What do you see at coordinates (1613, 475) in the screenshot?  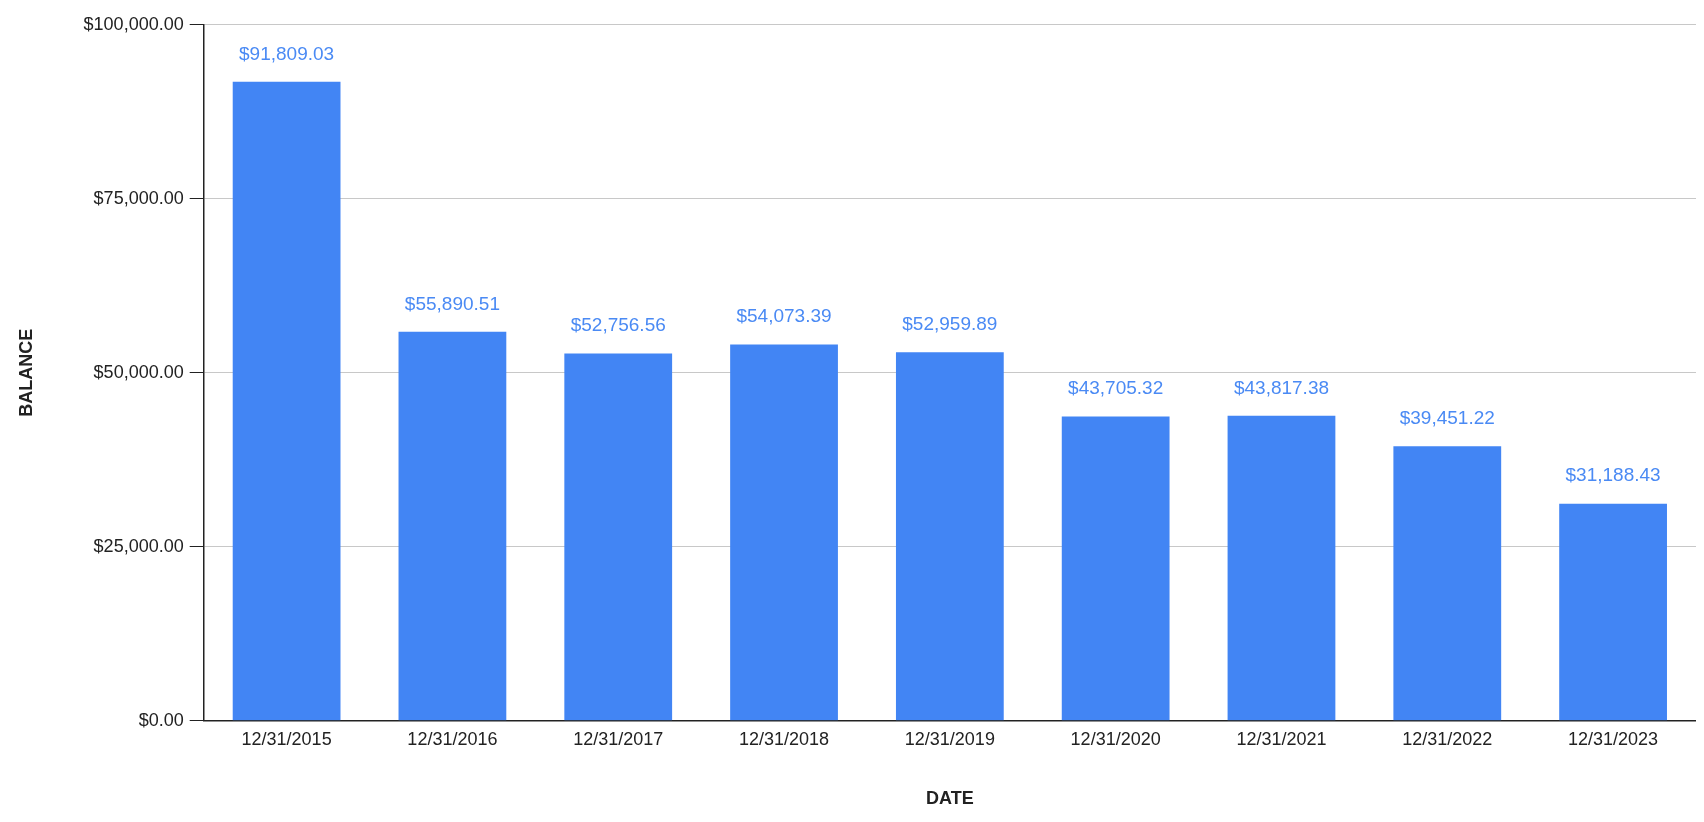 I see `data-label: $31,188.43` at bounding box center [1613, 475].